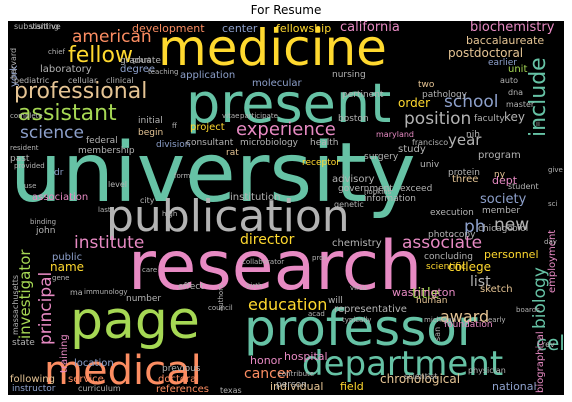  I want to click on word: contribute, so click(296, 374).